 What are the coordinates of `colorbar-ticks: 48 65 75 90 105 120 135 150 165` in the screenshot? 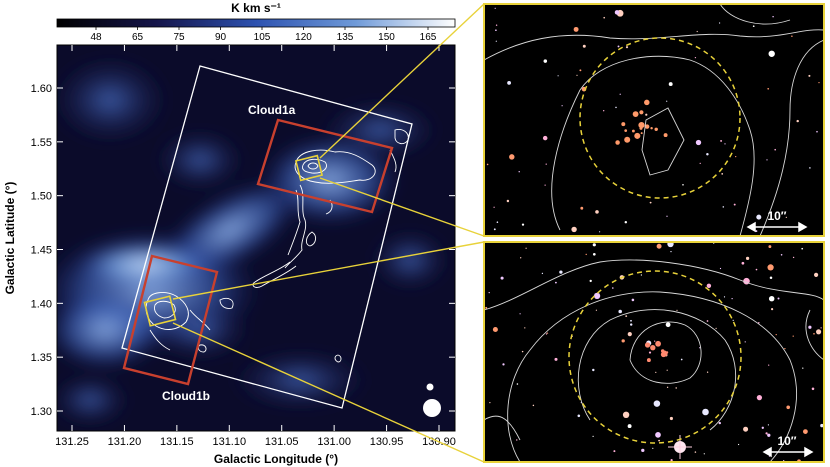 It's located at (263, 35).